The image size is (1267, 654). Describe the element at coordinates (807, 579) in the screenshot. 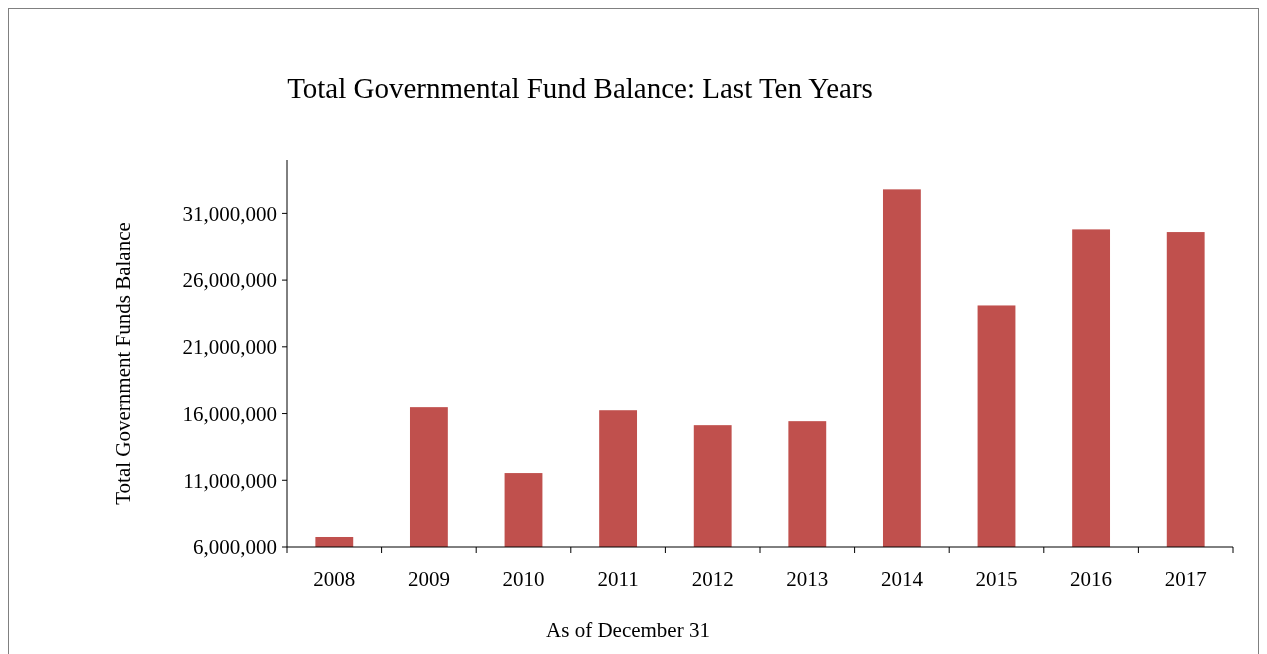

I see `x-tick-label: 2013` at that location.